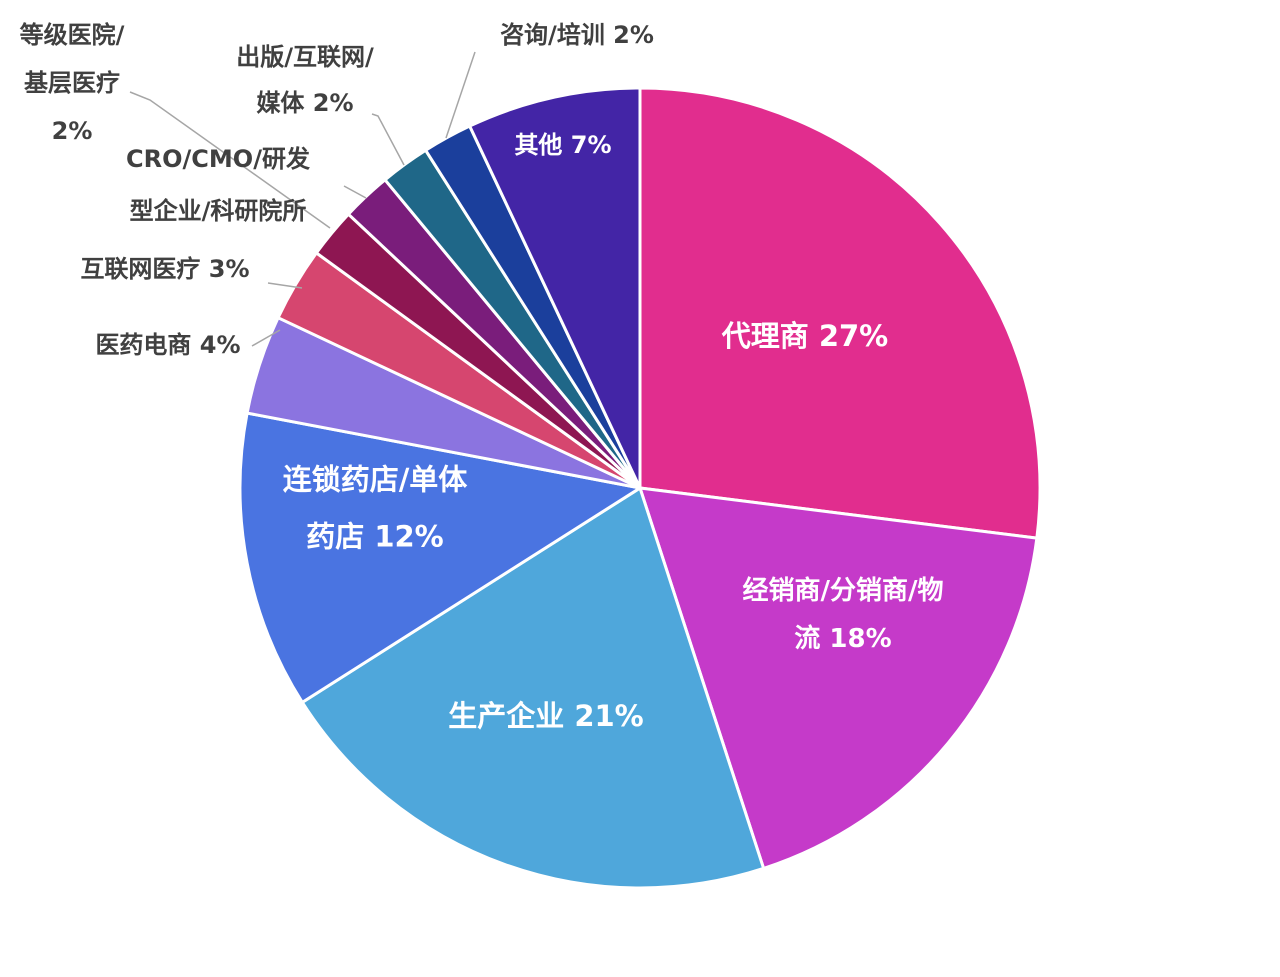 This screenshot has height=977, width=1280. I want to click on slice-label-line: 代理商 27%, so click(805, 336).